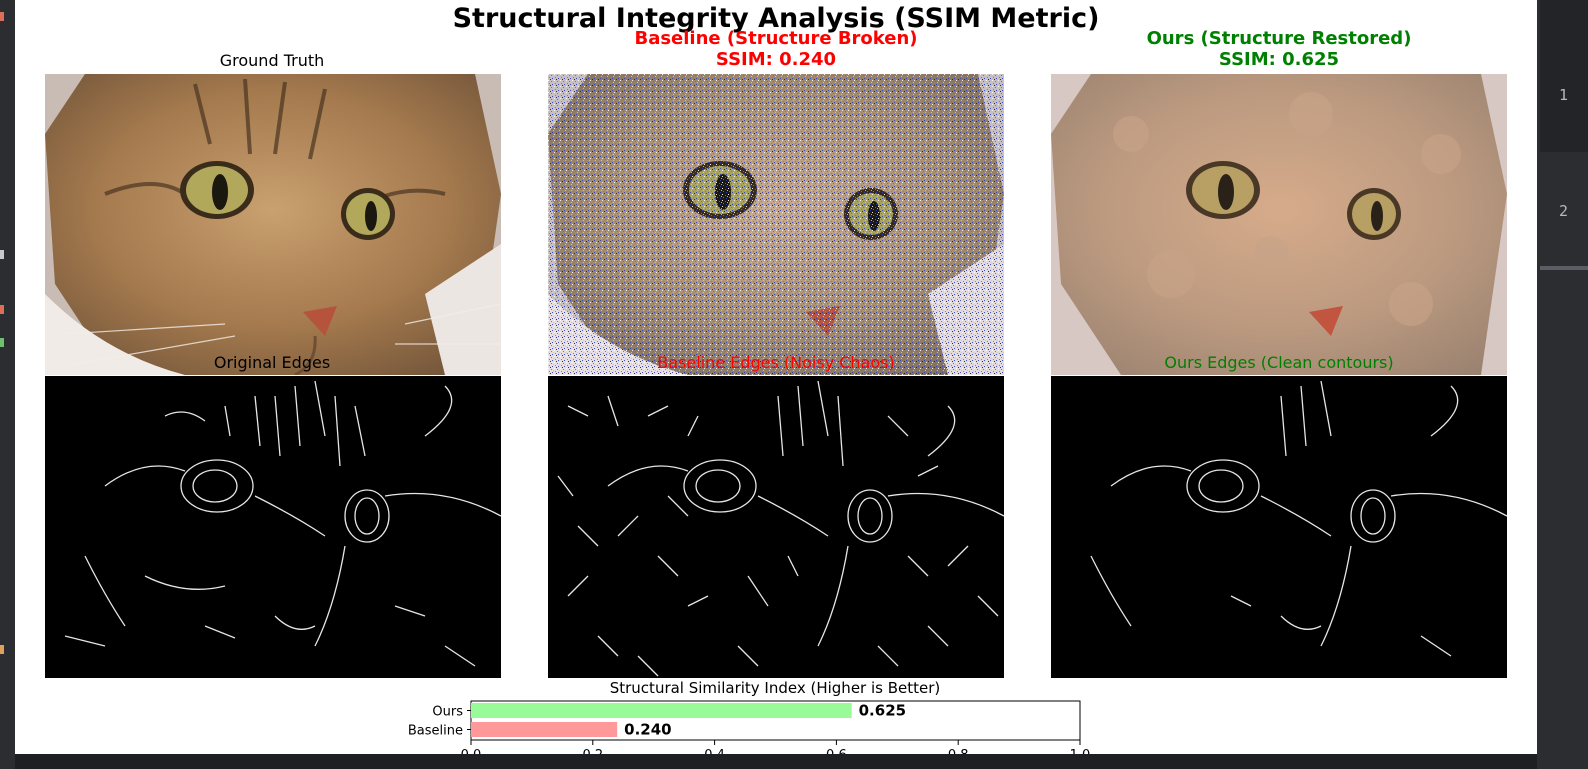  Describe the element at coordinates (775, 720) in the screenshot. I see `plot-frame` at that location.